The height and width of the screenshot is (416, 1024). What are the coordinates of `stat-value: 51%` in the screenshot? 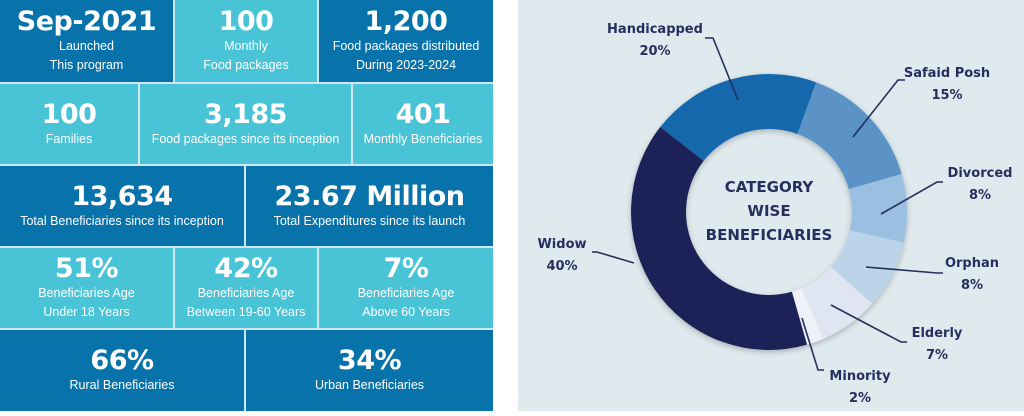 It's located at (86, 268).